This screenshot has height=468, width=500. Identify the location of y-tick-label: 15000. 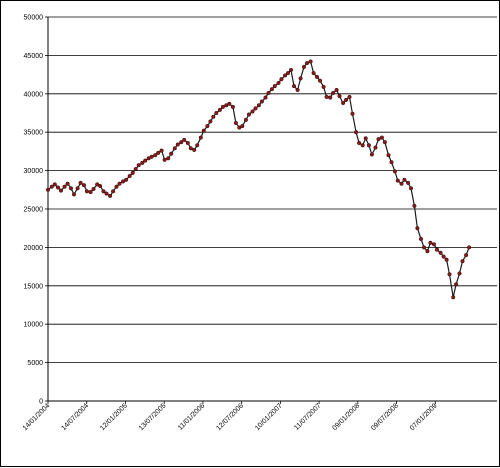
(34, 286).